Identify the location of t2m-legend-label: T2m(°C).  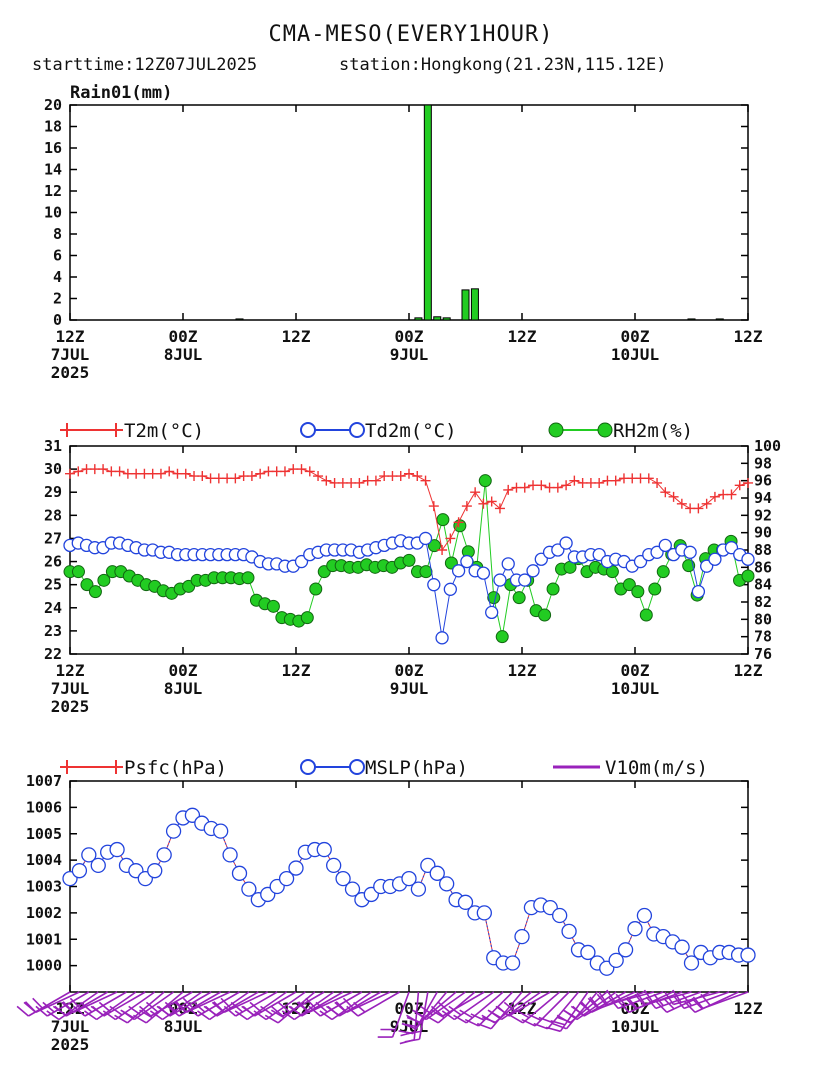
(164, 431).